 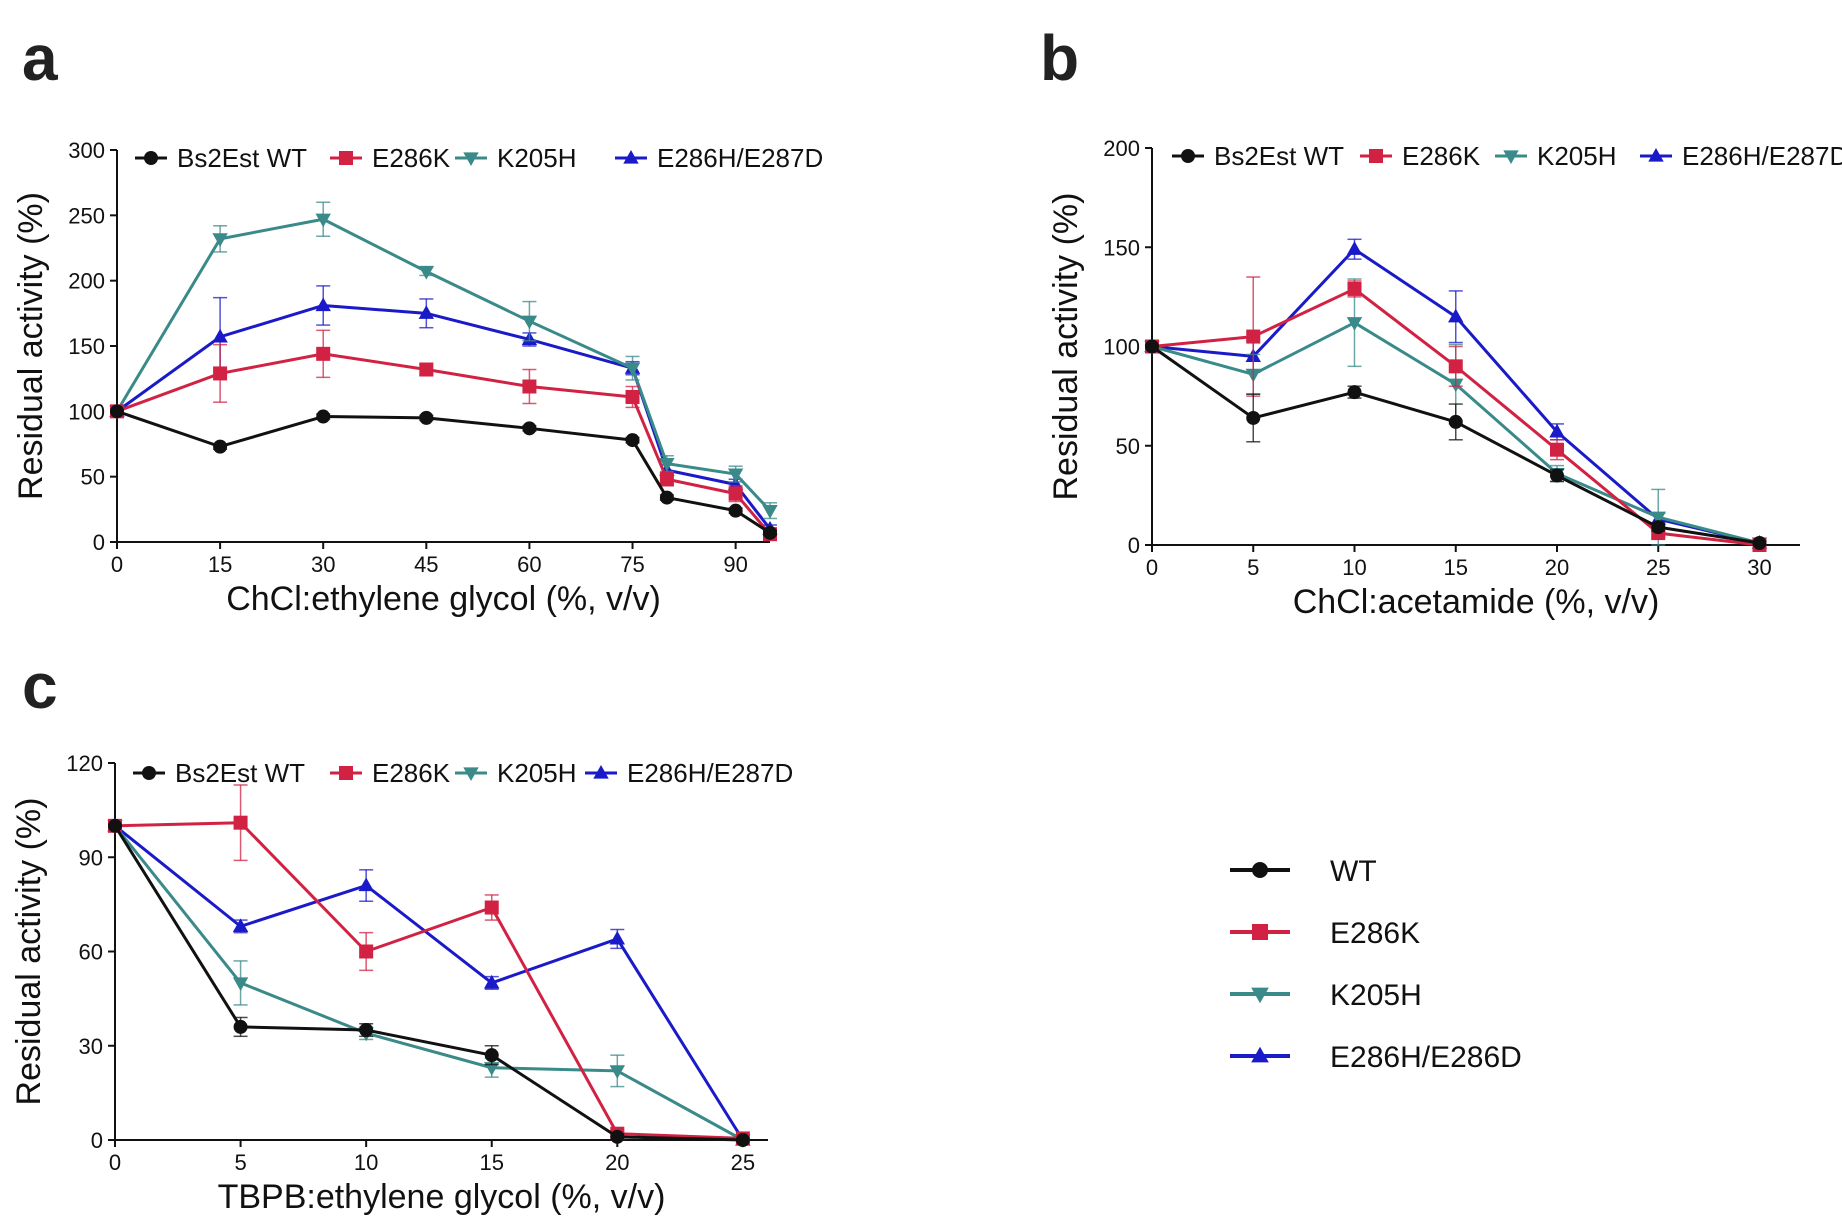 I want to click on panel-label-b: b, so click(x=1059, y=58).